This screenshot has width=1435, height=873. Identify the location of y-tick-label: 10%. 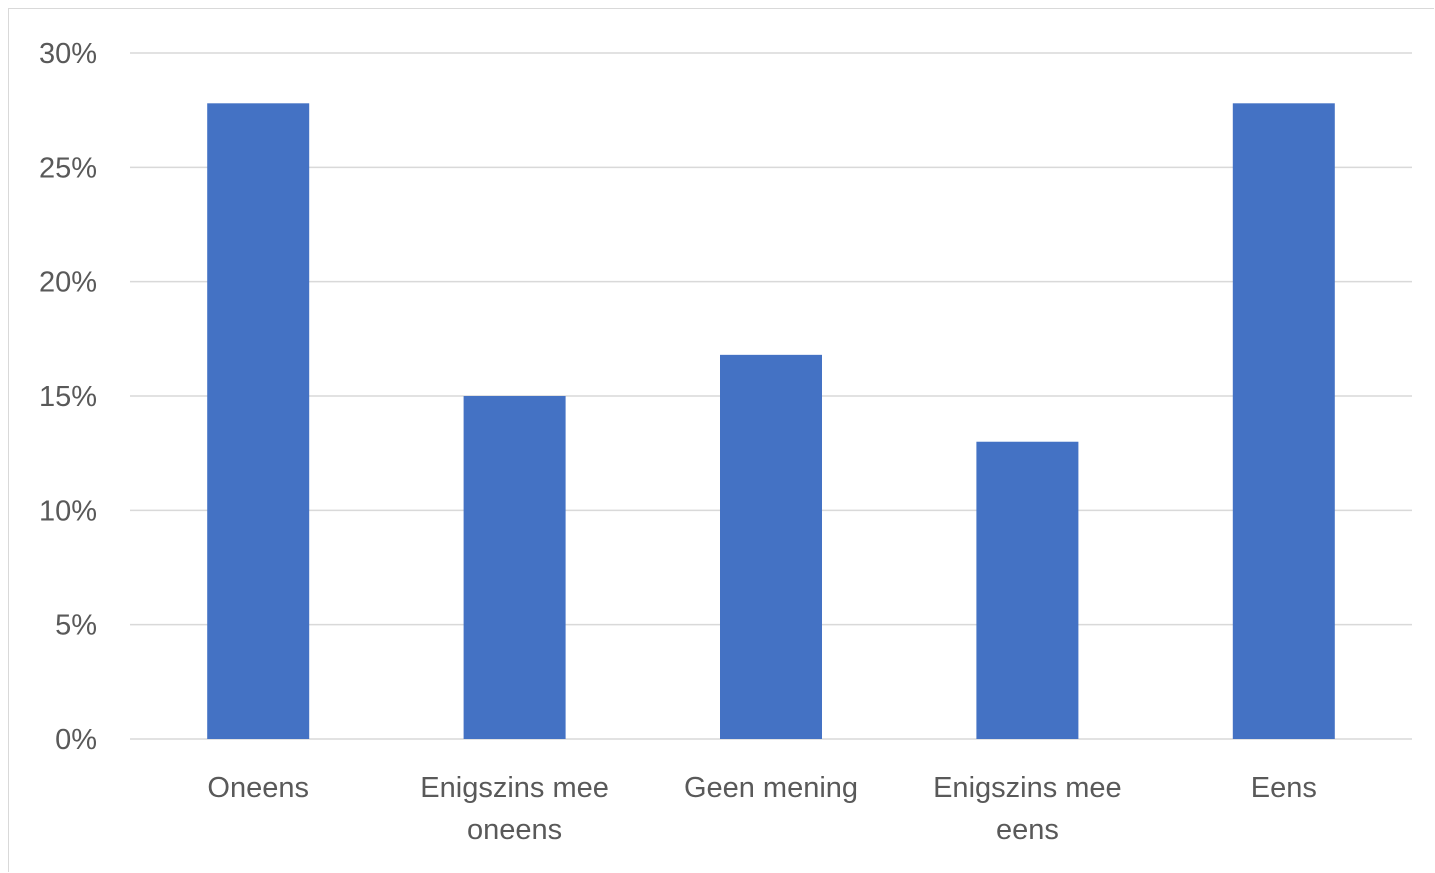
(68, 511).